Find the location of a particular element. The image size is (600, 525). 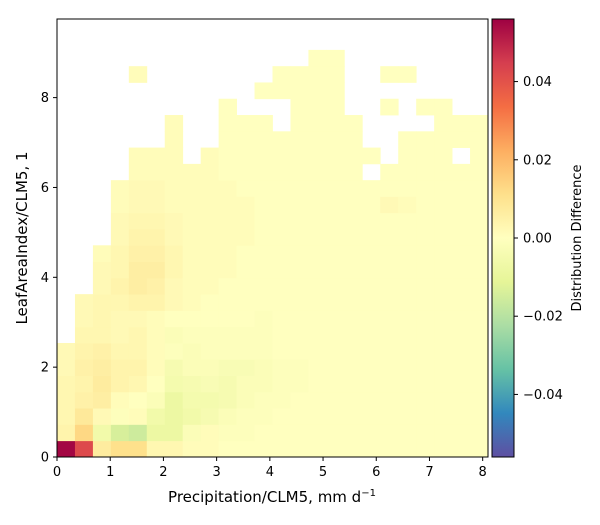

y-tick-label: 0 is located at coordinates (45, 458).